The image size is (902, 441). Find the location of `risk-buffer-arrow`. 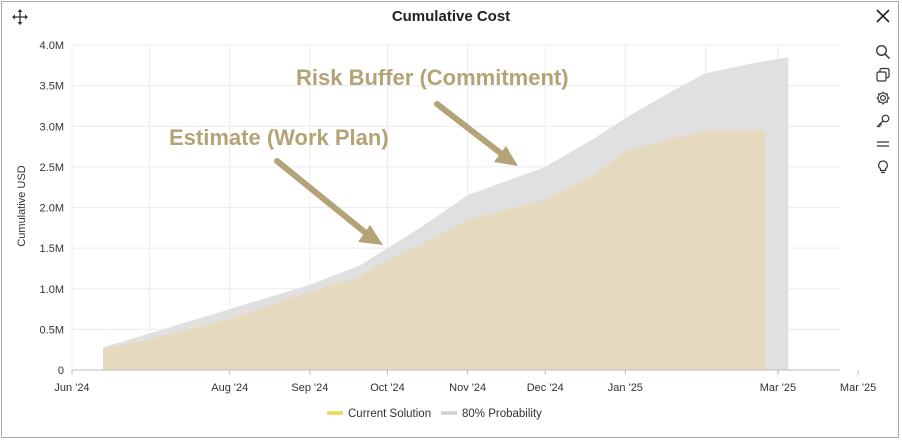

risk-buffer-arrow is located at coordinates (470, 129).